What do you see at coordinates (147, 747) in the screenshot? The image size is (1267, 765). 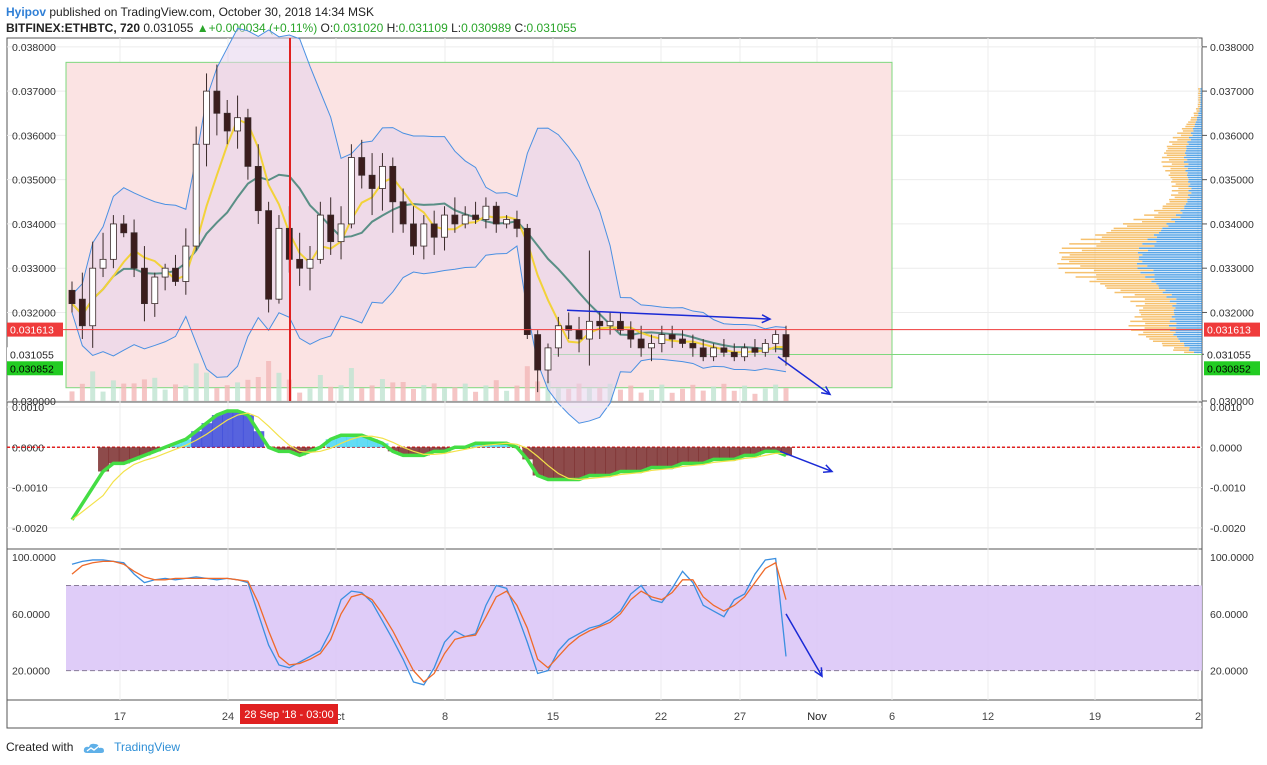 I see `tradingview-link: TradingView` at bounding box center [147, 747].